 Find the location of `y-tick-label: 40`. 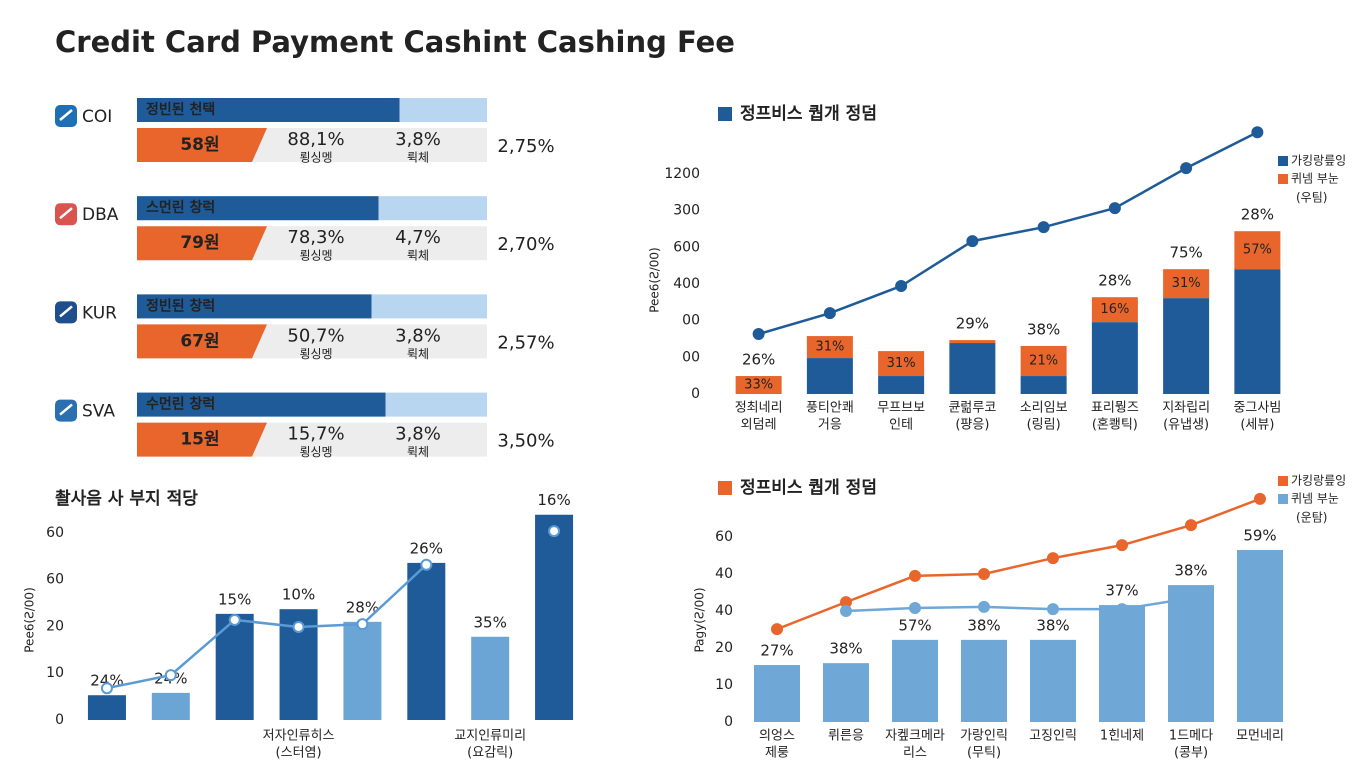

y-tick-label: 40 is located at coordinates (724, 574).